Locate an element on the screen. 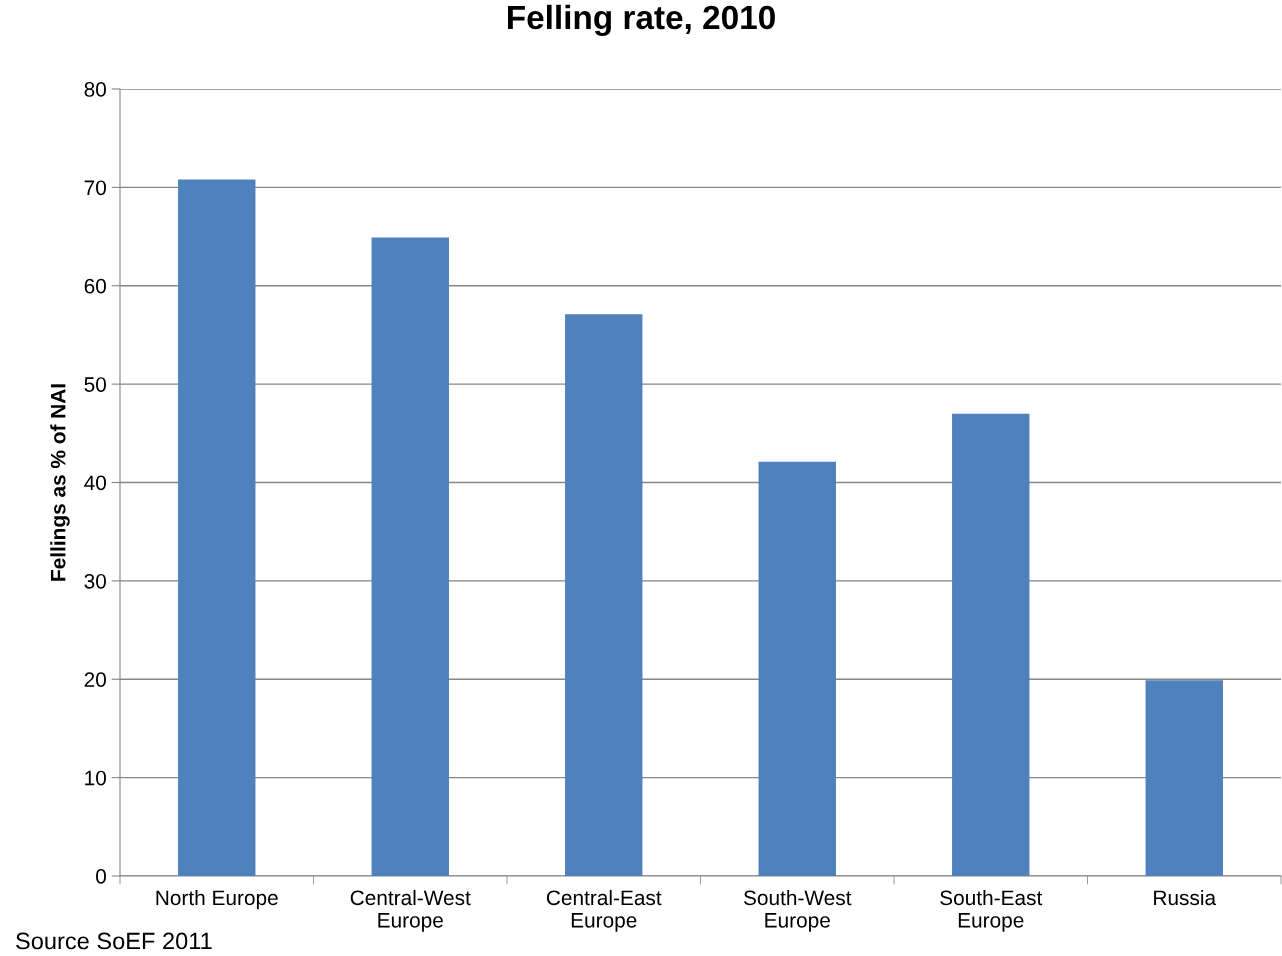 The image size is (1282, 956). y-tick-label: 10 is located at coordinates (95, 778).